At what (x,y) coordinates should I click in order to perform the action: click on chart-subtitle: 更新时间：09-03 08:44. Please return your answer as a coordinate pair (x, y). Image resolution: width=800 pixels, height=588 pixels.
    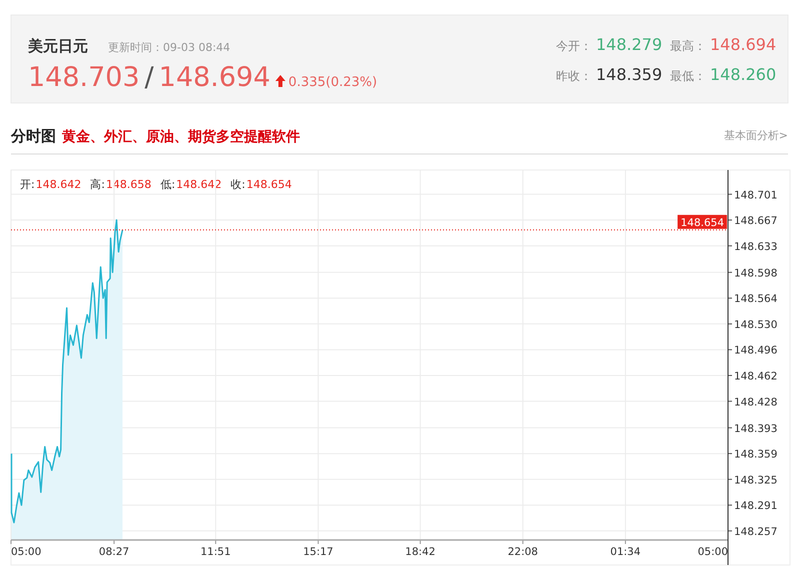
    Looking at the image, I should click on (169, 47).